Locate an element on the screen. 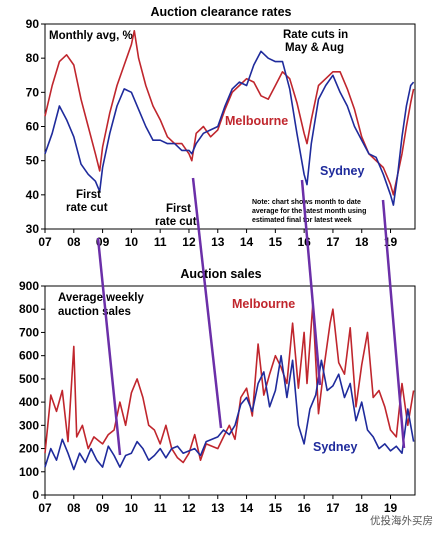 The height and width of the screenshot is (536, 443). series-label-melbourne-clearance: Melbourne is located at coordinates (256, 121).